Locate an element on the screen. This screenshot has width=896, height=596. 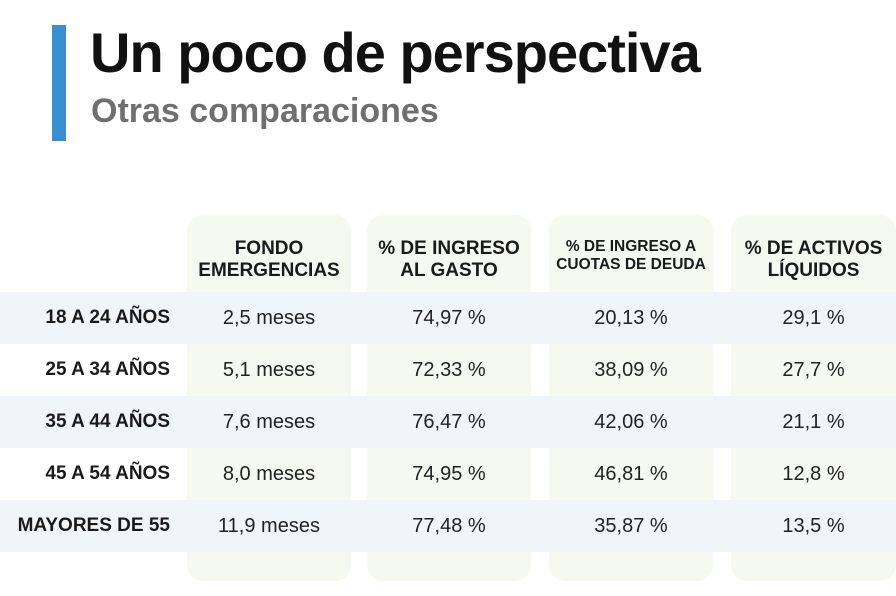
column-header-line: % DE INGRESO is located at coordinates (449, 249).